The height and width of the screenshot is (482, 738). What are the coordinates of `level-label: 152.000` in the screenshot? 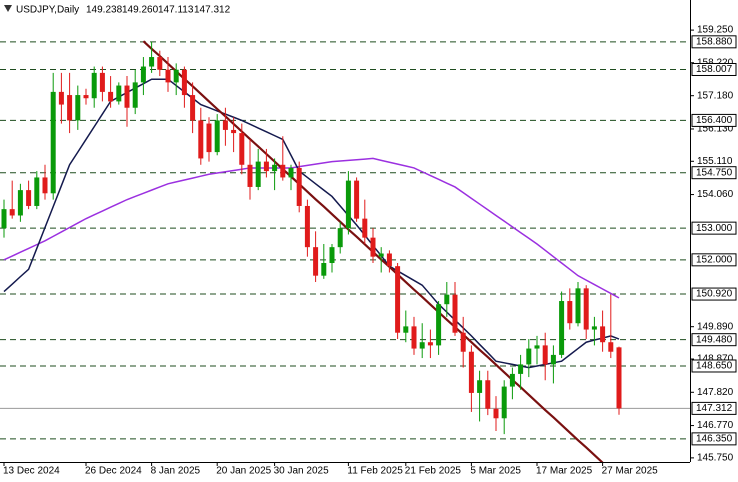 It's located at (714, 259).